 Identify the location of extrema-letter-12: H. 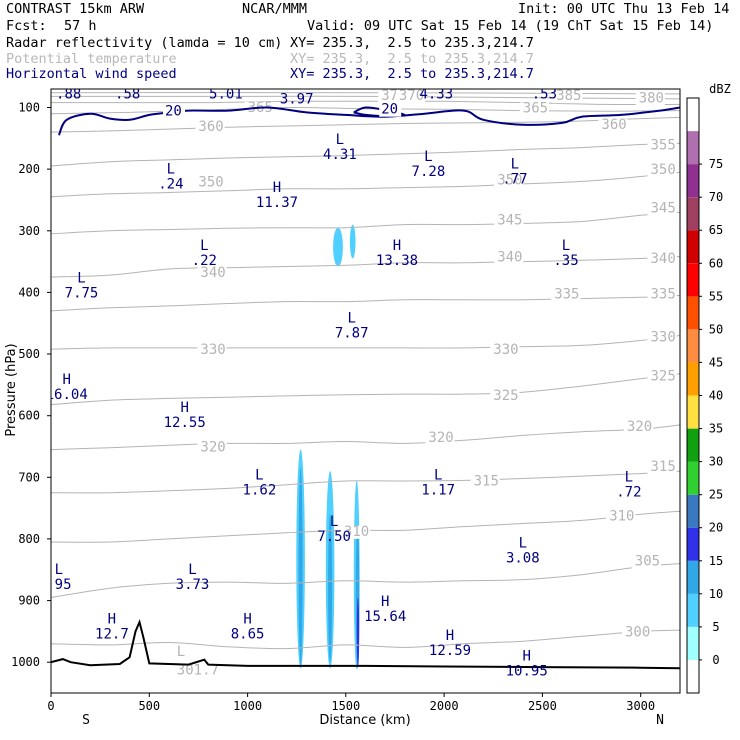
(397, 246).